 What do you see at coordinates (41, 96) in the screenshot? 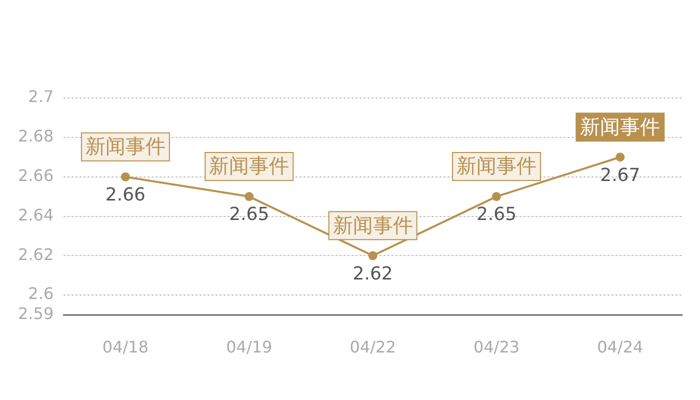
I see `y-tick-label: 2.7` at bounding box center [41, 96].